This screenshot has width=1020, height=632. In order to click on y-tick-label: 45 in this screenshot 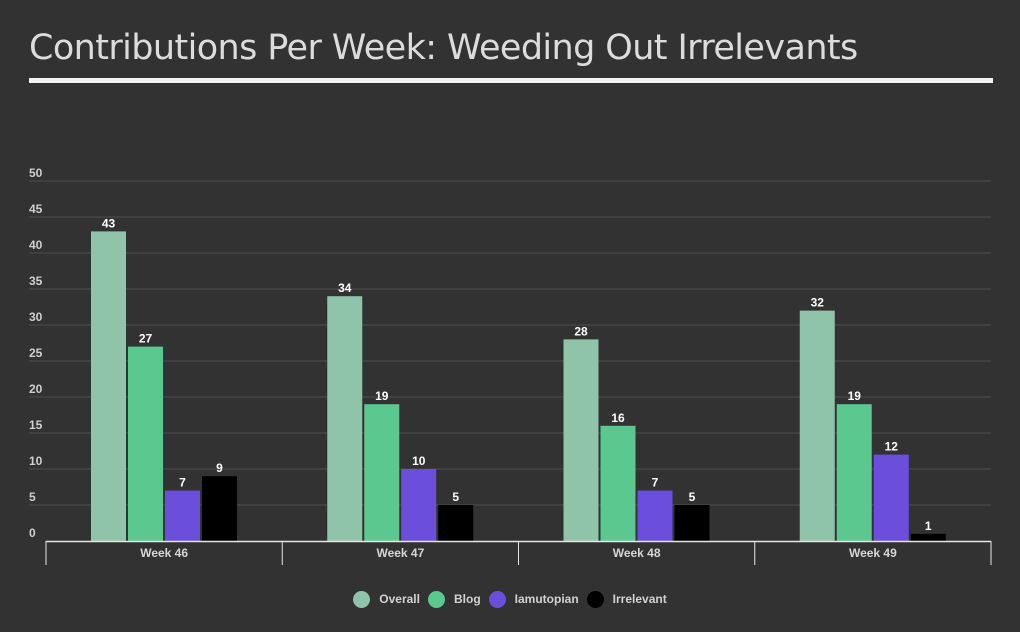, I will do `click(36, 209)`.